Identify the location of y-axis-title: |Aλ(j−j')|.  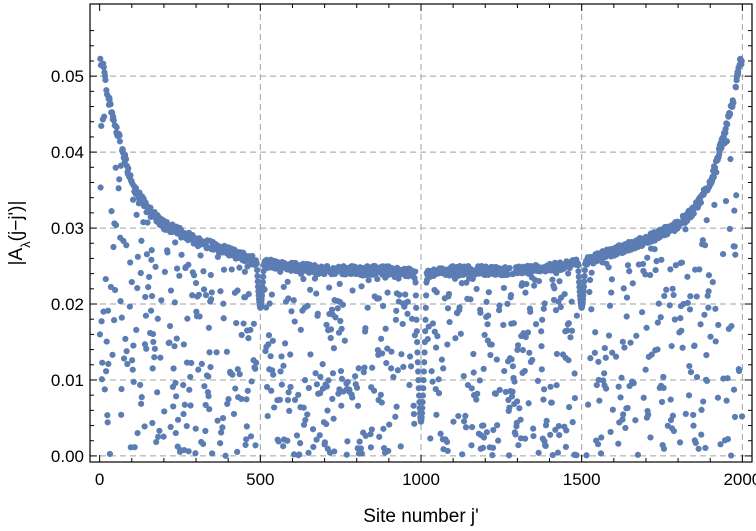
(19, 233).